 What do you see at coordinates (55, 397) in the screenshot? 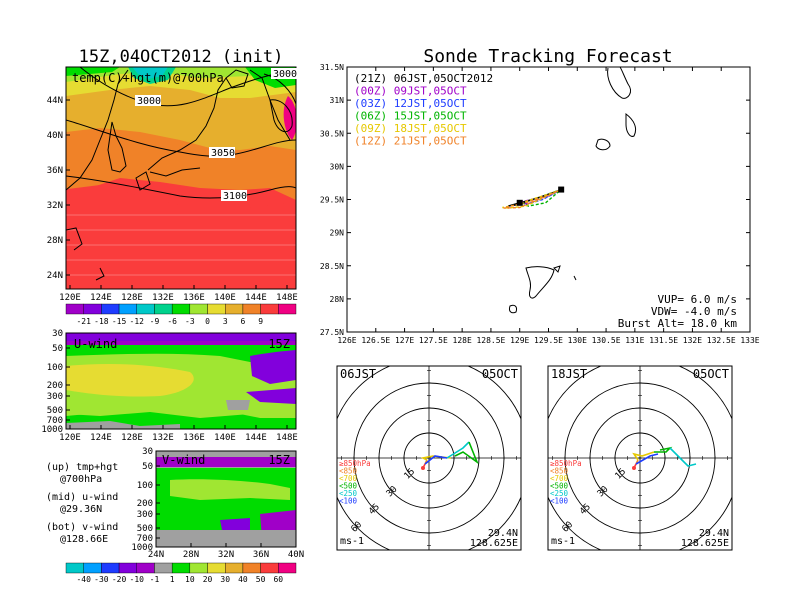
I see `u-p-label: 300` at bounding box center [55, 397].